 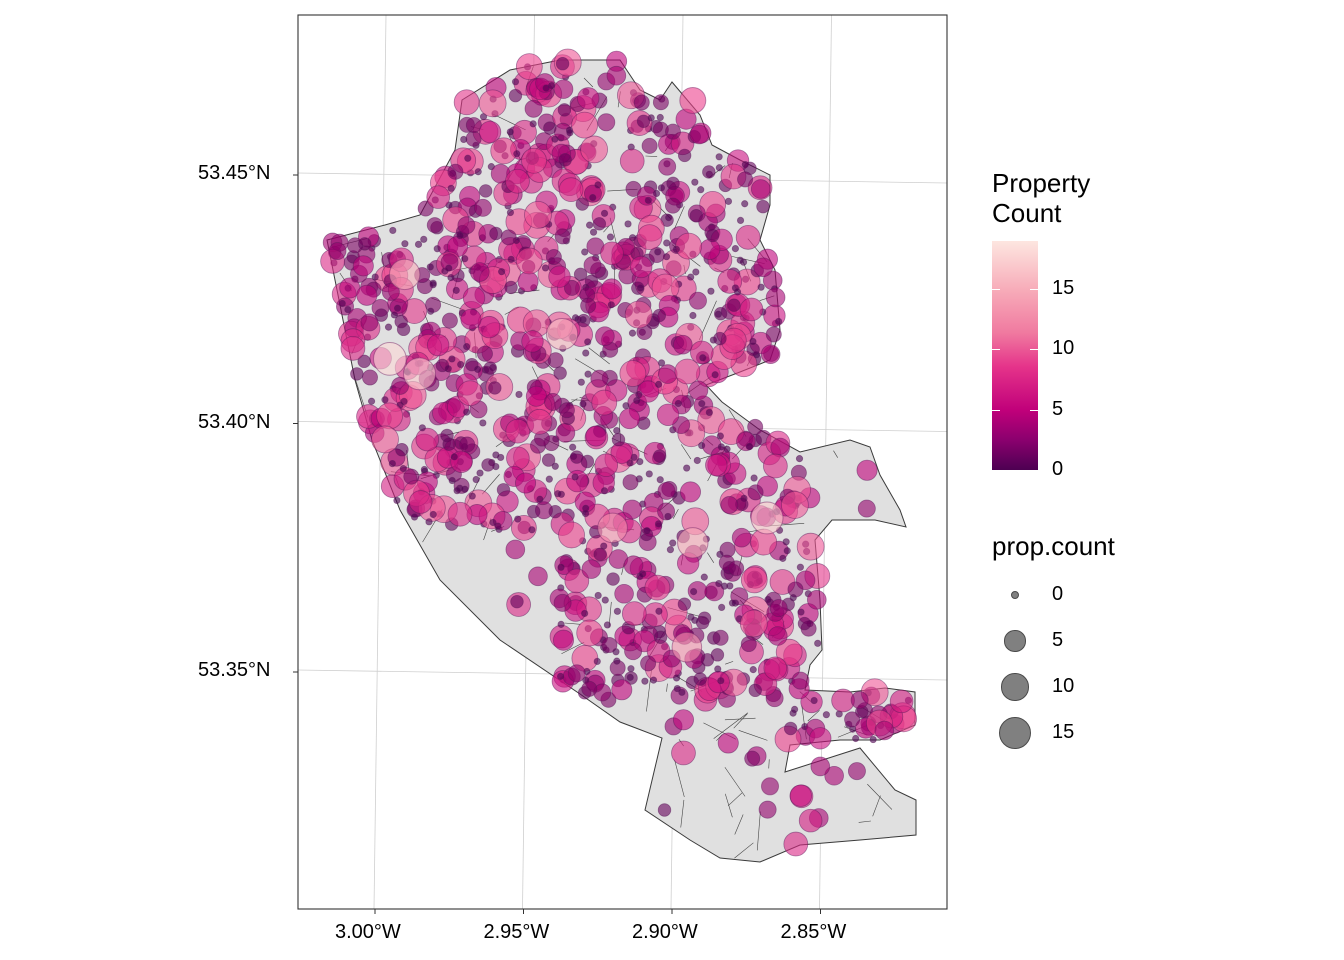 I want to click on size-legend-key, so click(x=1015, y=687).